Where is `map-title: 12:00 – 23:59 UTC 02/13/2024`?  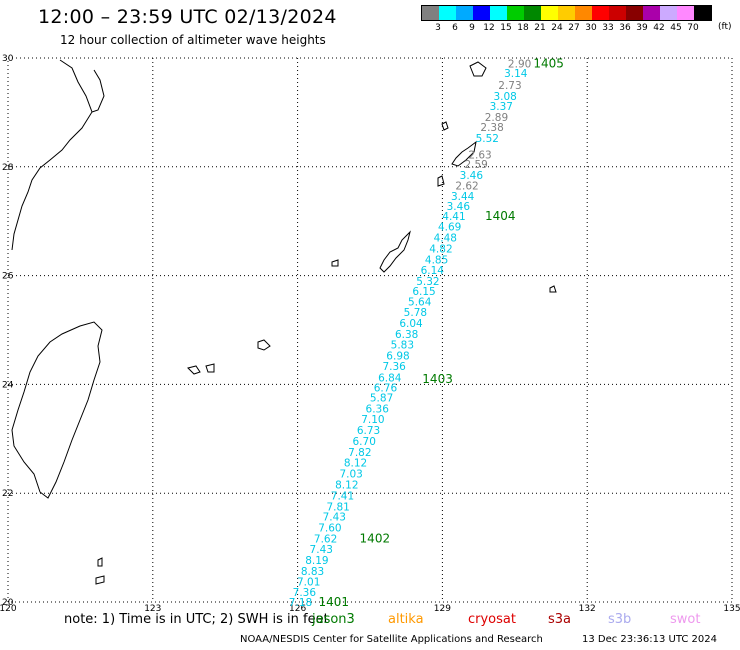
map-title: 12:00 – 23:59 UTC 02/13/2024 is located at coordinates (187, 17).